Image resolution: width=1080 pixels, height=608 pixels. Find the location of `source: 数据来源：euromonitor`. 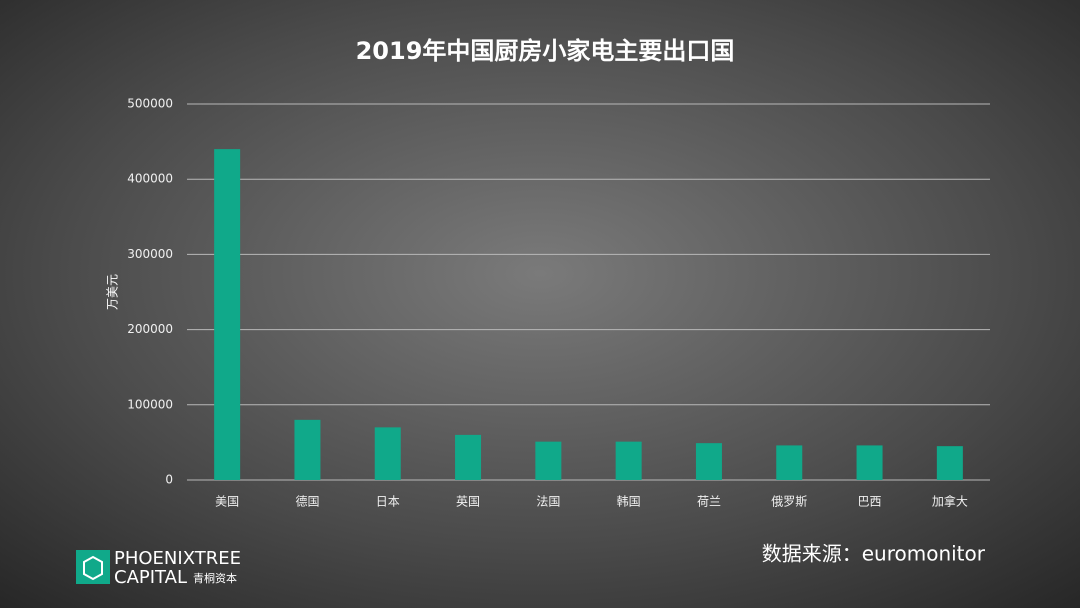

source: 数据来源：euromonitor is located at coordinates (874, 554).